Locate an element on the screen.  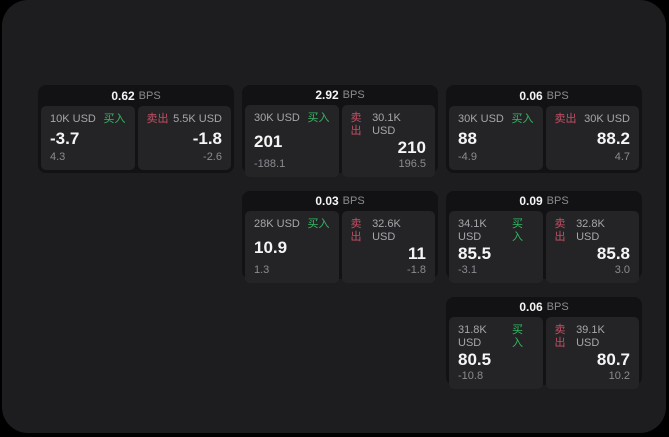
sell-tile: 卖出 32.6K USD 11 -1.8 is located at coordinates (388, 247).